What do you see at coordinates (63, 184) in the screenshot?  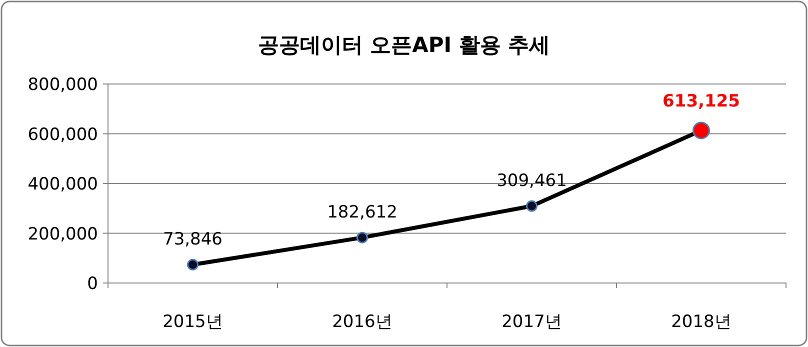 I see `y-tick-label: 400,000` at bounding box center [63, 184].